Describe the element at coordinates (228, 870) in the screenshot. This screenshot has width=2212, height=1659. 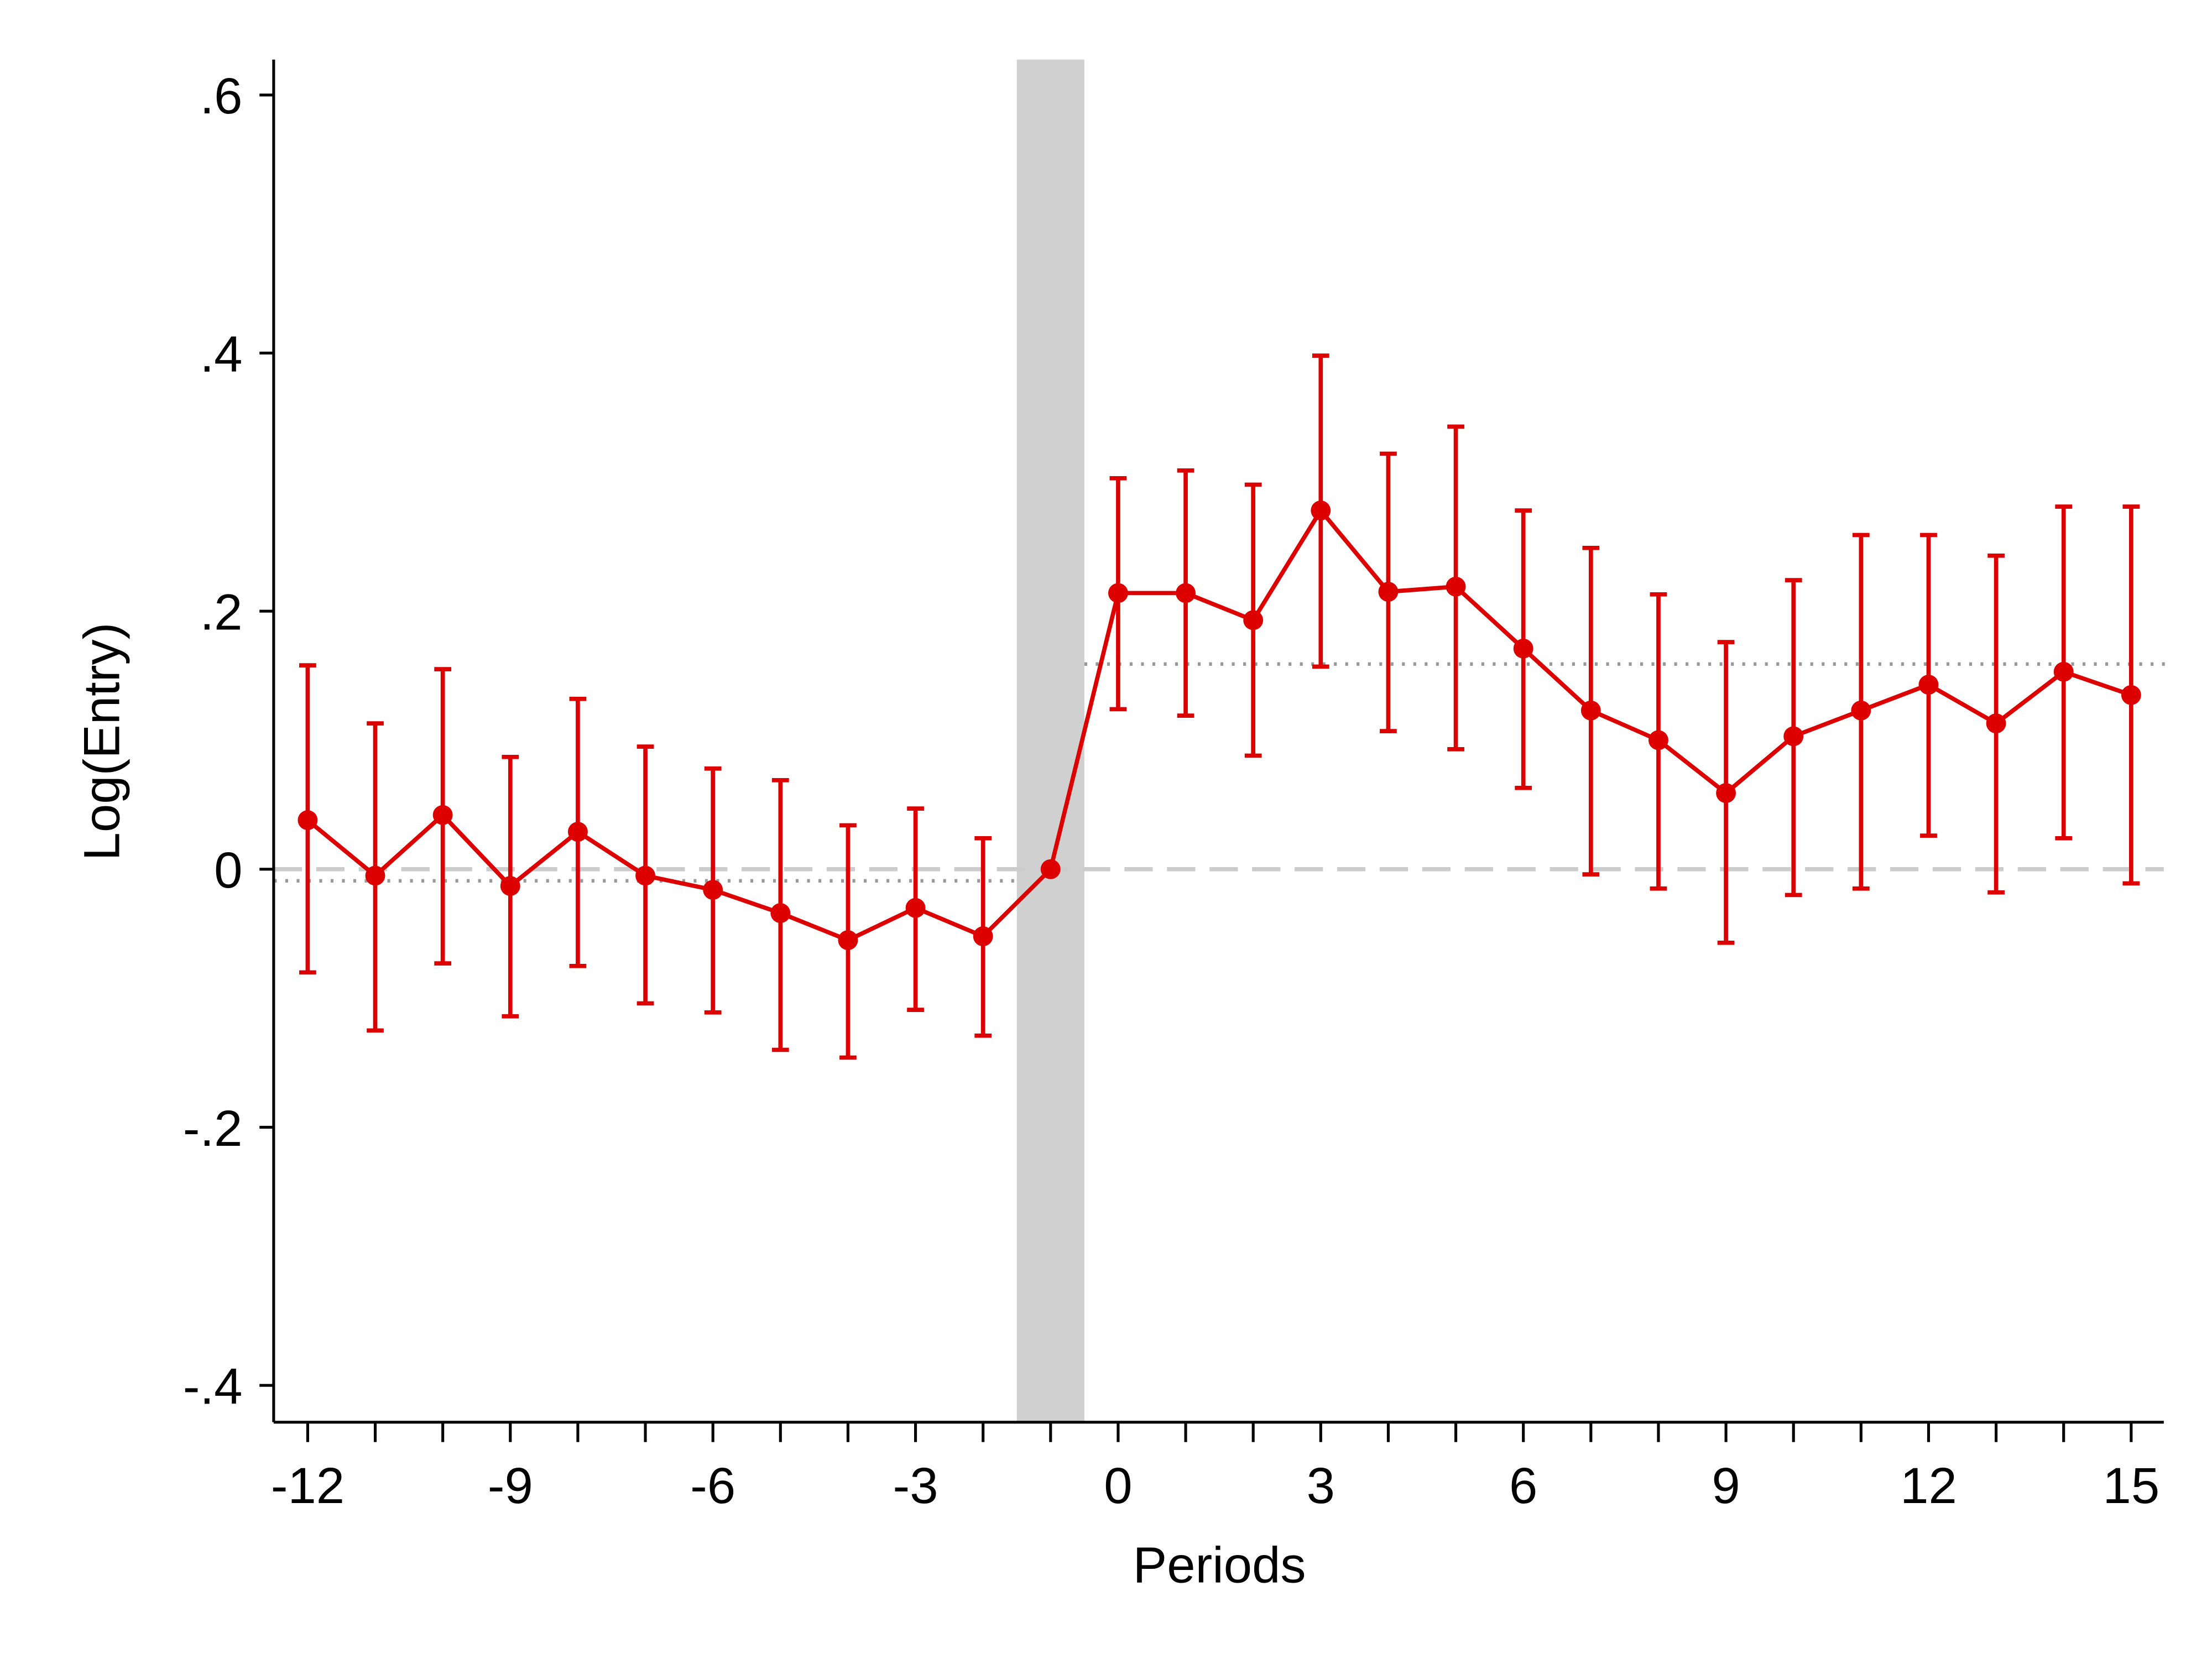
I see `y-tick-label: 0` at that location.